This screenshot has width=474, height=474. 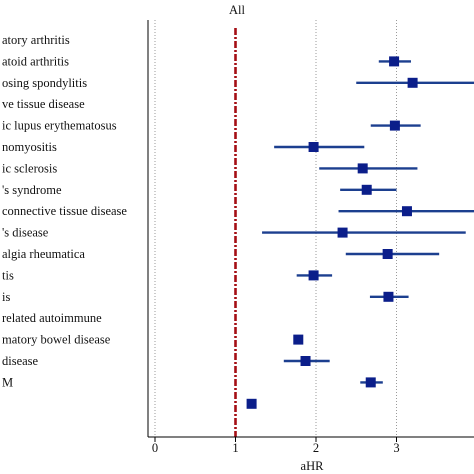 What do you see at coordinates (29, 168) in the screenshot?
I see `row-label-6: ic sclerosis` at bounding box center [29, 168].